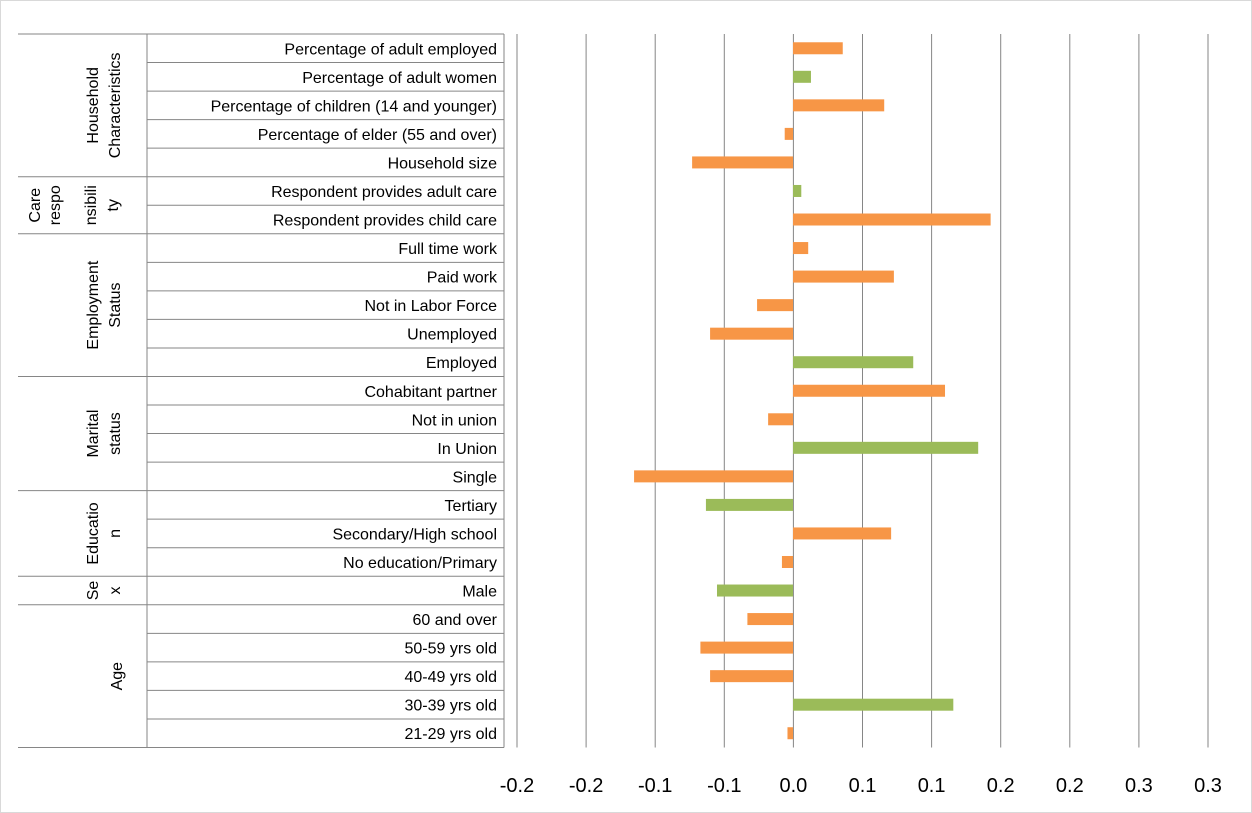 This screenshot has width=1252, height=813. I want to click on group-label: Status, so click(115, 304).